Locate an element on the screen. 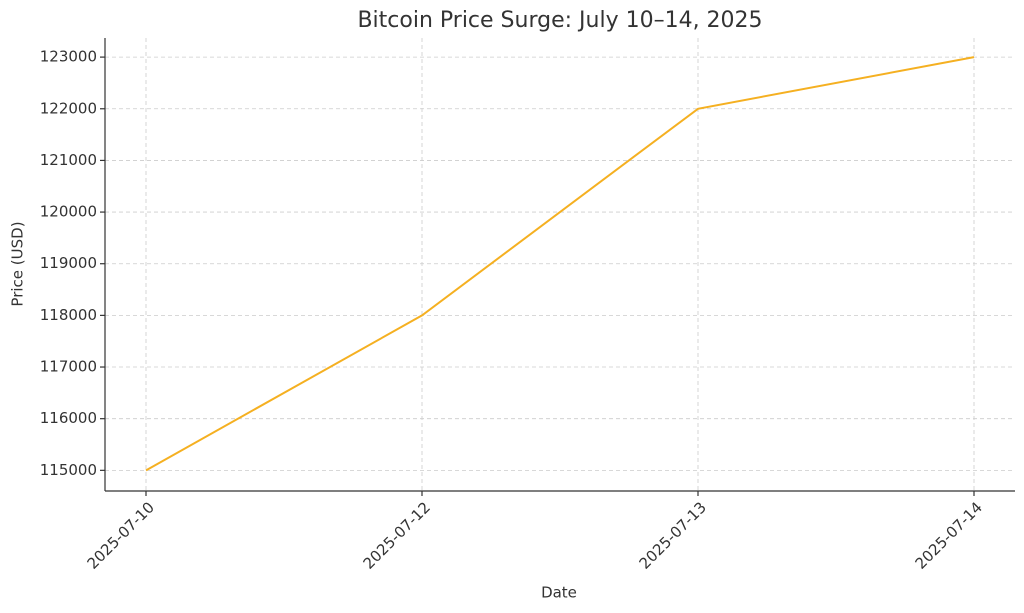 This screenshot has height=613, width=1024. y-tick-label: 123000 is located at coordinates (68, 57).